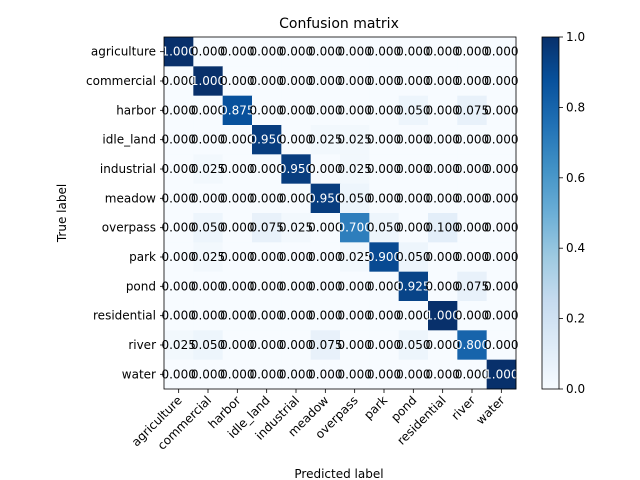 Image resolution: width=640 pixels, height=480 pixels. Describe the element at coordinates (575, 178) in the screenshot. I see `colorbar-tick-label: 0.6` at that location.